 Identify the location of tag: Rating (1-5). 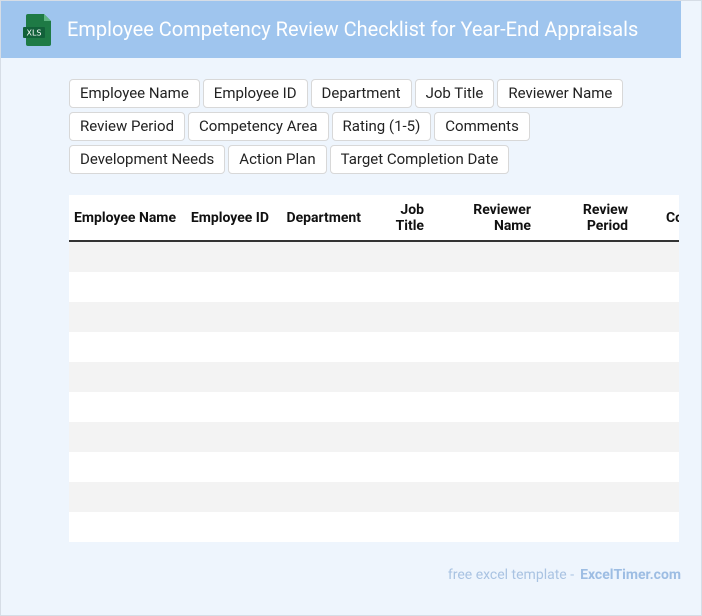
(381, 126).